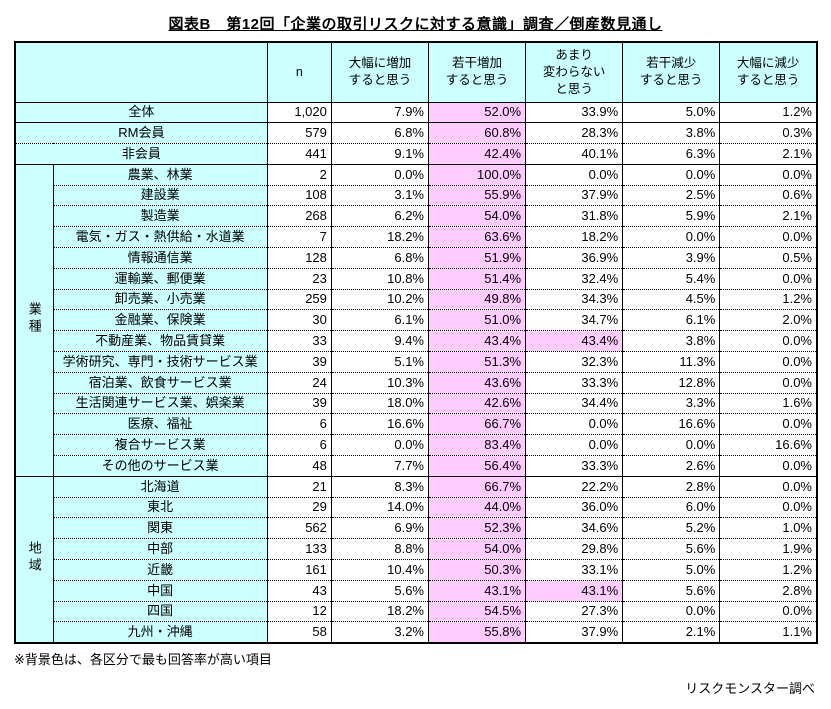 The height and width of the screenshot is (709, 831). Describe the element at coordinates (379, 112) in the screenshot. I see `percent-cell: 7.9%` at that location.